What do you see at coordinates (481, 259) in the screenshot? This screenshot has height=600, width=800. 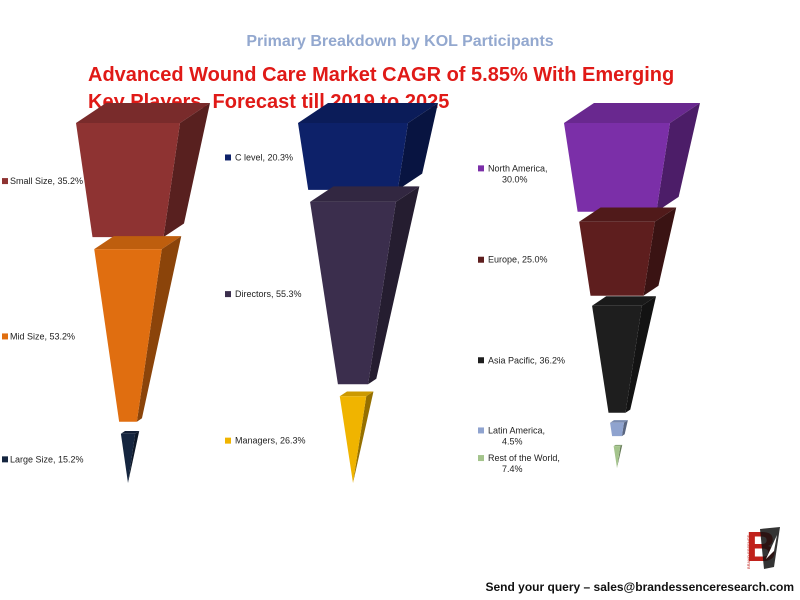 I see `legend-marker-europe` at bounding box center [481, 259].